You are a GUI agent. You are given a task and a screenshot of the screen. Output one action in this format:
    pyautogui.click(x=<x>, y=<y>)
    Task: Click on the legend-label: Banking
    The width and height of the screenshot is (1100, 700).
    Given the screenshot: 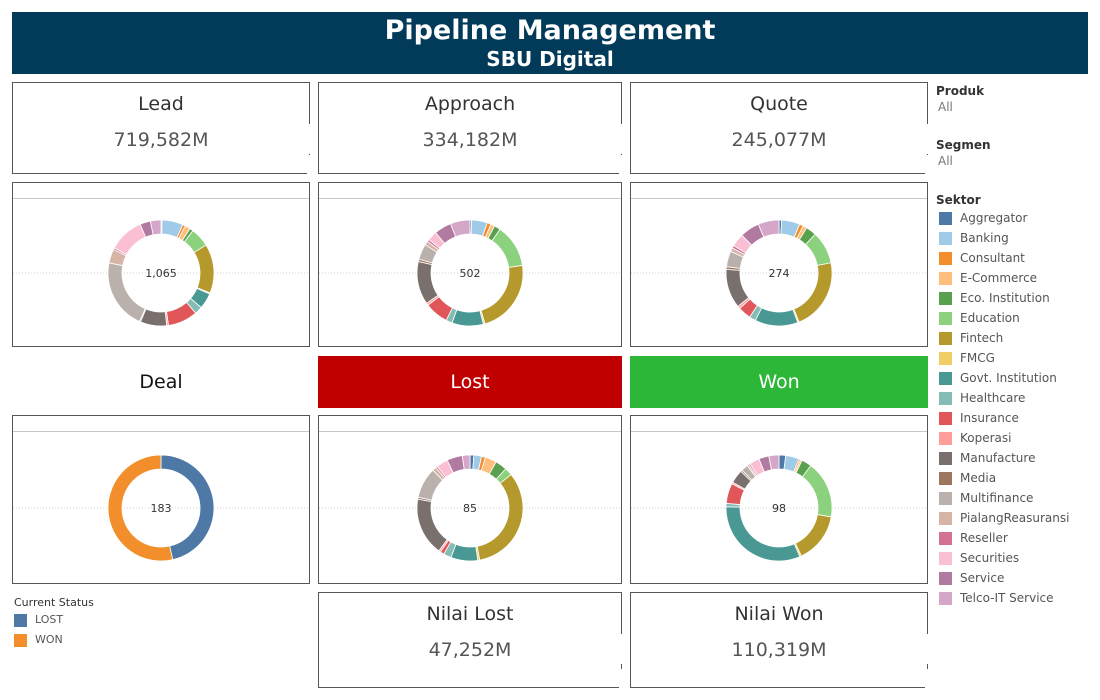 What is the action you would take?
    pyautogui.click(x=984, y=238)
    